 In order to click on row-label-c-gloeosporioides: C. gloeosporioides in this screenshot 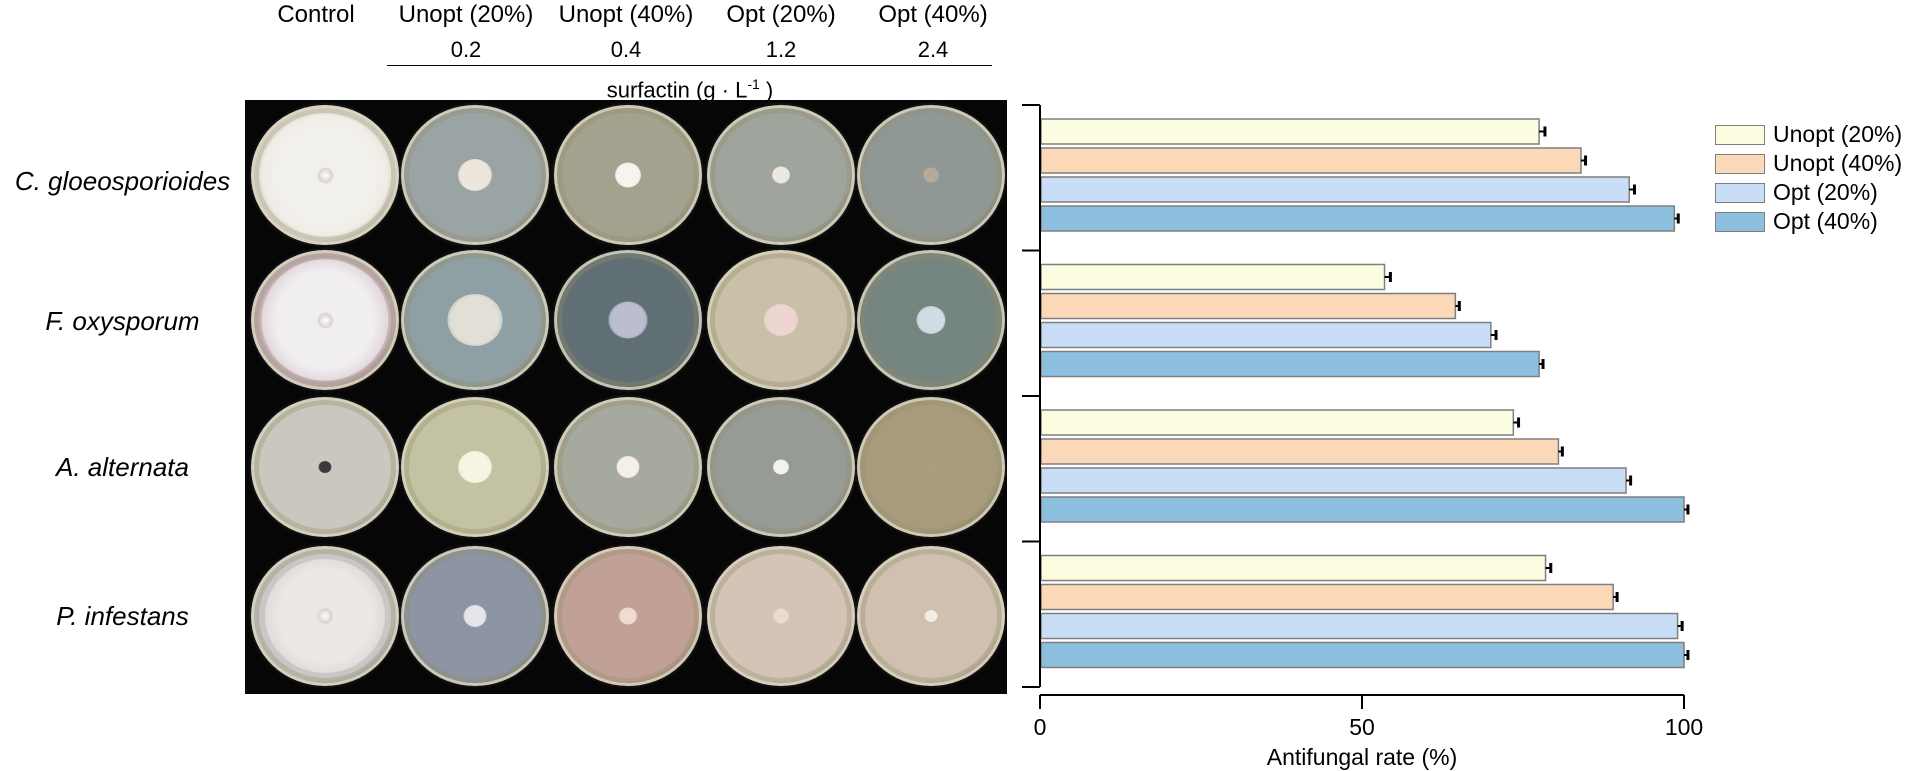, I will do `click(122, 181)`.